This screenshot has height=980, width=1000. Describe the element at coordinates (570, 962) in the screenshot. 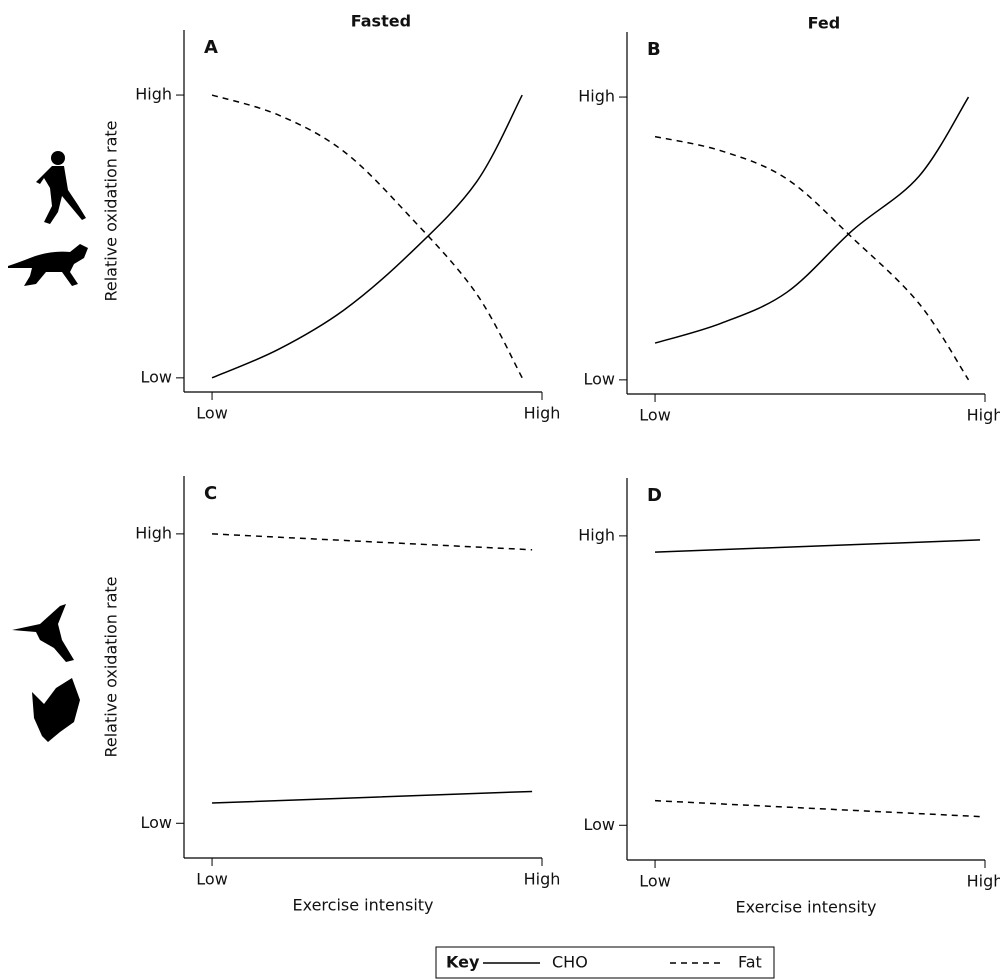

I see `legend-entry: CHO` at that location.